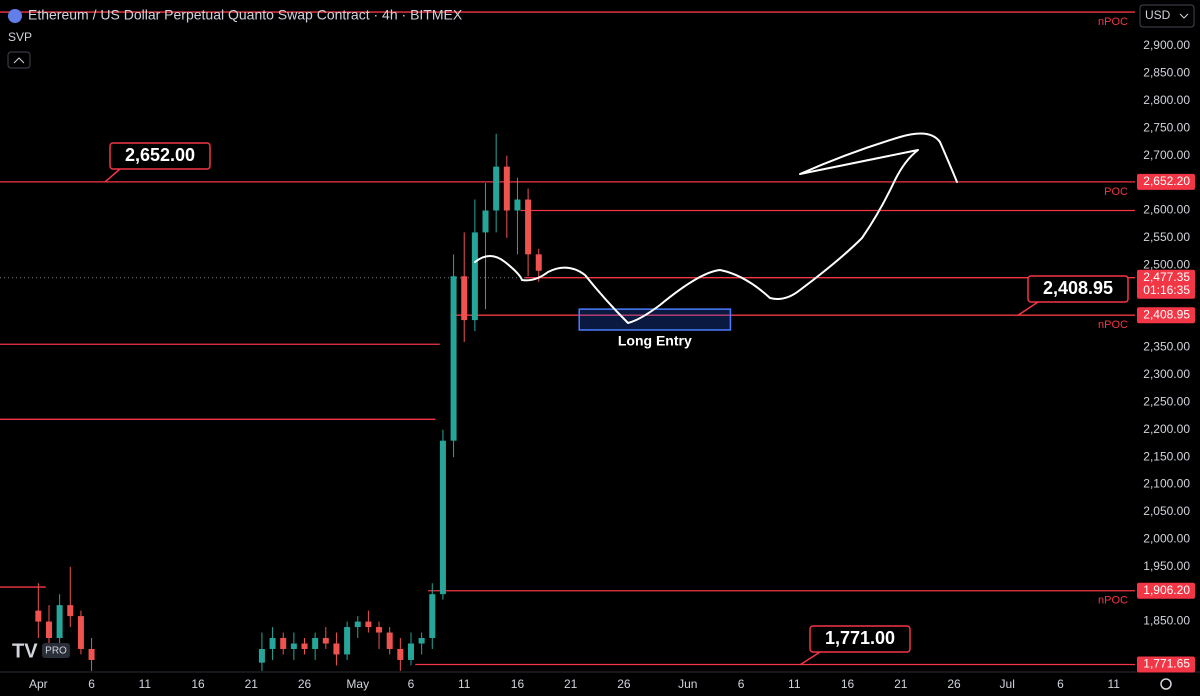 The height and width of the screenshot is (696, 1200). Describe the element at coordinates (1166, 621) in the screenshot. I see `y-tick-label: 1,850.00` at that location.